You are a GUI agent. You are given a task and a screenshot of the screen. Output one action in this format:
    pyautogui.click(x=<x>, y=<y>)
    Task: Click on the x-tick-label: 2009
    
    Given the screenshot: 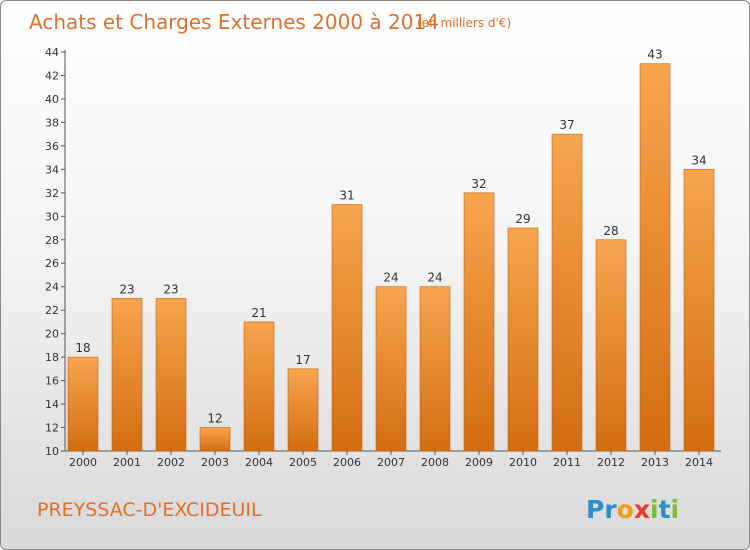 What is the action you would take?
    pyautogui.click(x=479, y=462)
    